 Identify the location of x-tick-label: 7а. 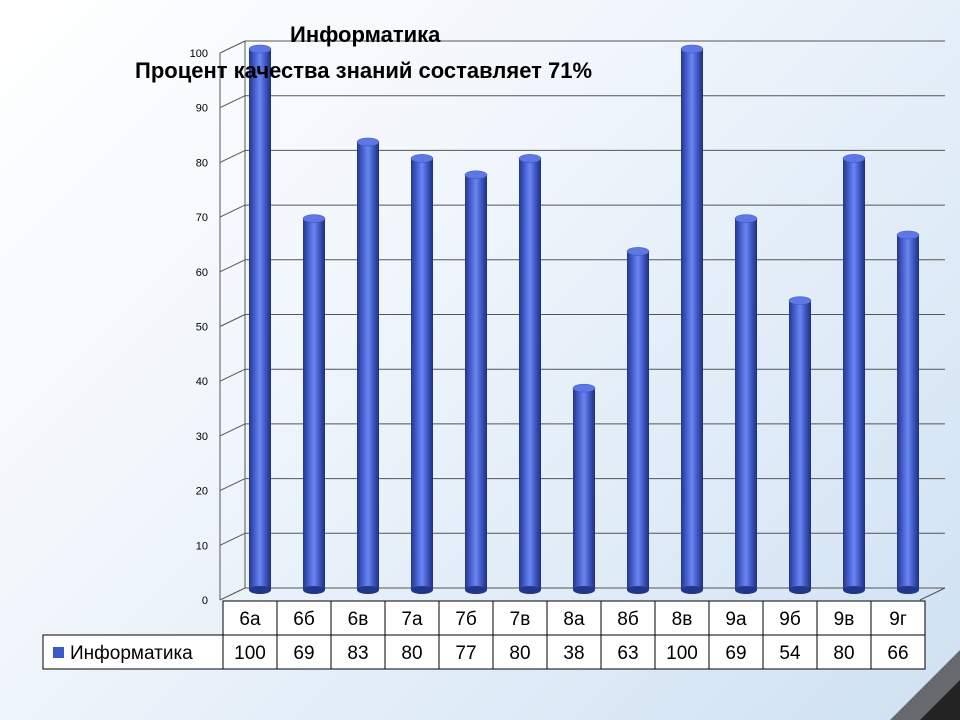
(412, 619).